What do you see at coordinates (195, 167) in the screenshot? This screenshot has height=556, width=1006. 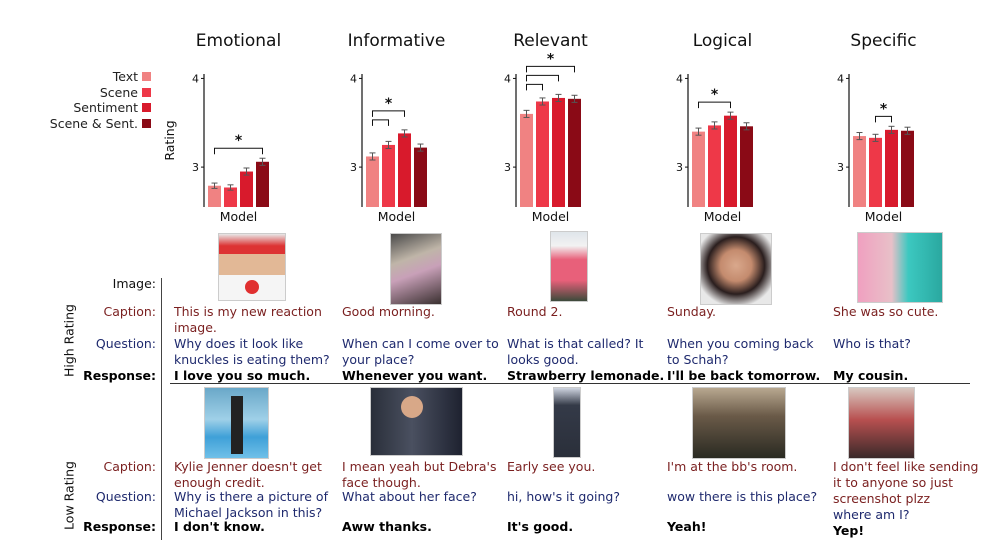 I see `y-tick-label-1-2: 3` at bounding box center [195, 167].